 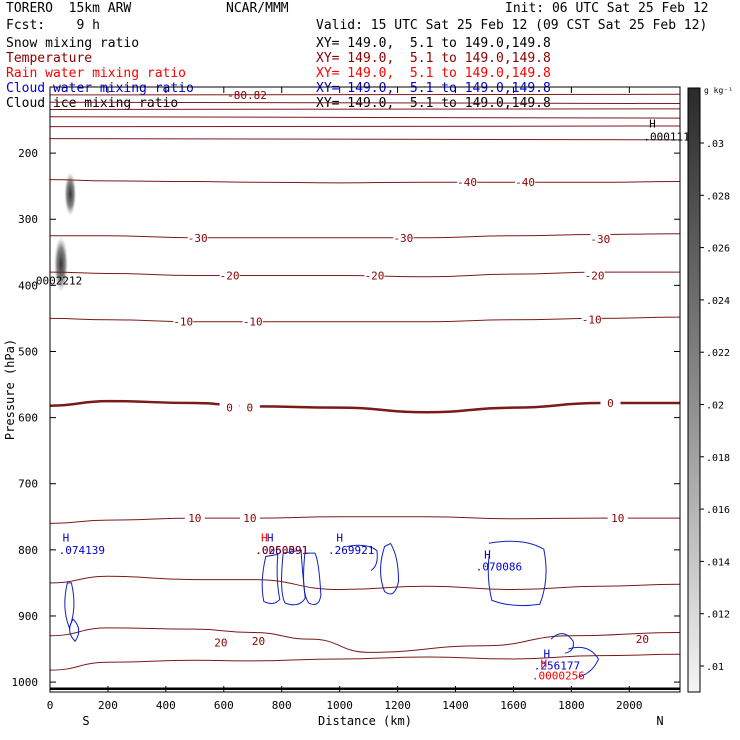 I want to click on field-xy-temperature: XY= 149.0, 5.1 to 149.0,149.8, so click(x=433, y=58).